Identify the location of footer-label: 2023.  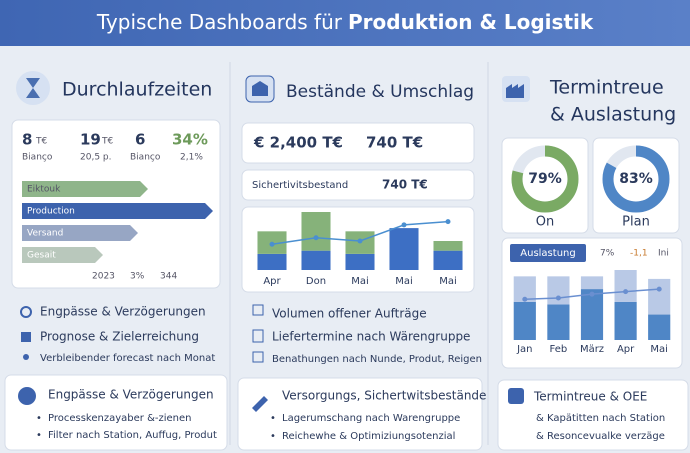
(103, 277).